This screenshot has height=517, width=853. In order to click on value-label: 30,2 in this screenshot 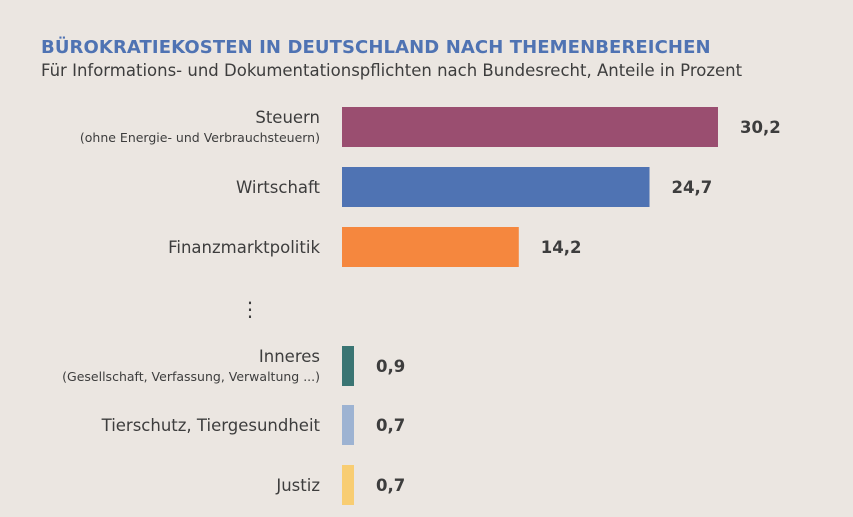, I will do `click(760, 127)`.